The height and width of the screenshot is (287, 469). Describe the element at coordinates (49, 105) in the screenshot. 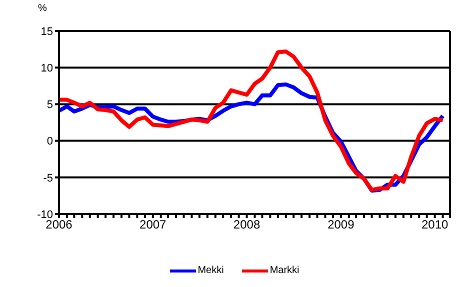

I see `y-tick-label: 5` at that location.